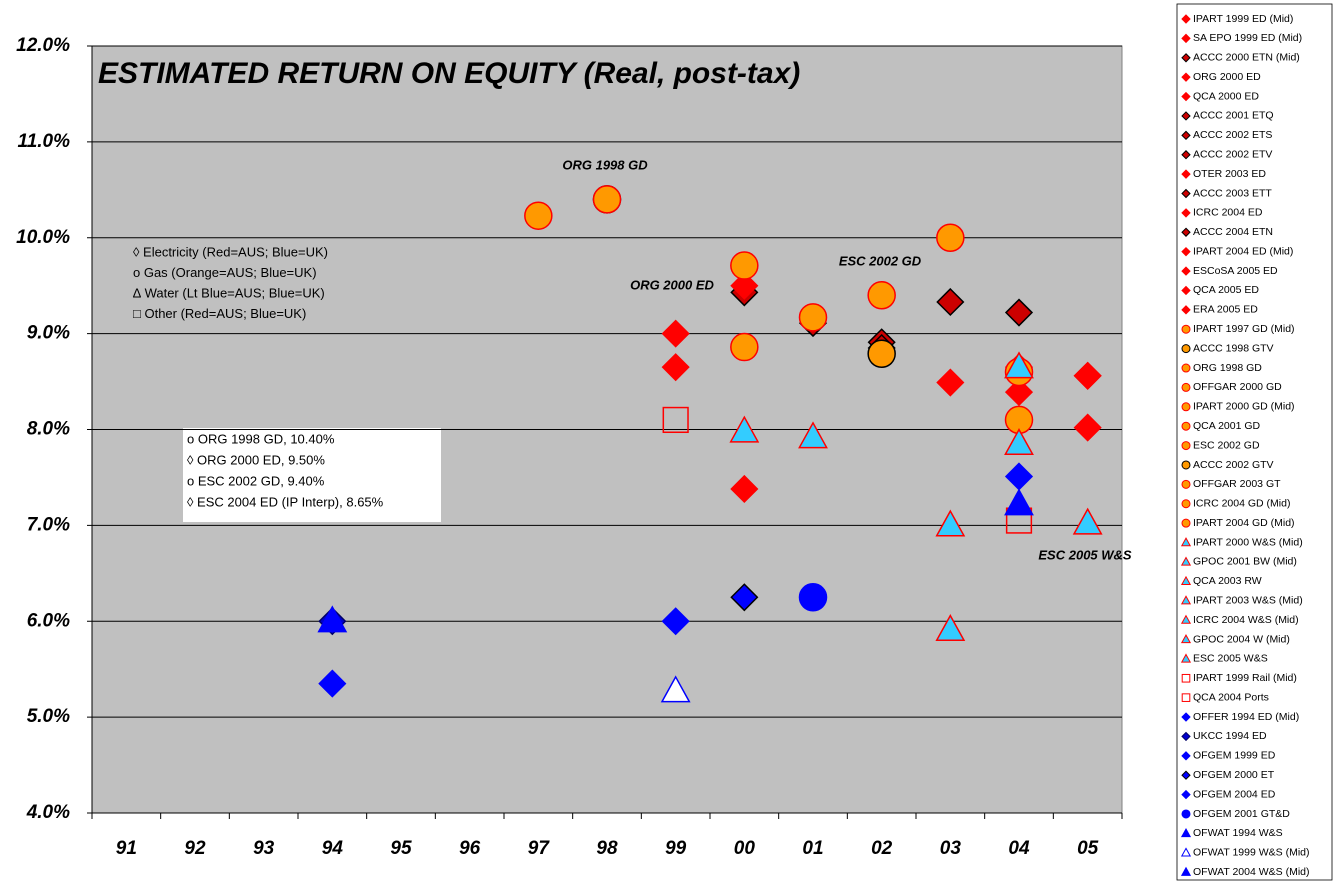  Describe the element at coordinates (1251, 853) in the screenshot. I see `legend-label: OFWAT 1999 W&S (Mid)` at that location.